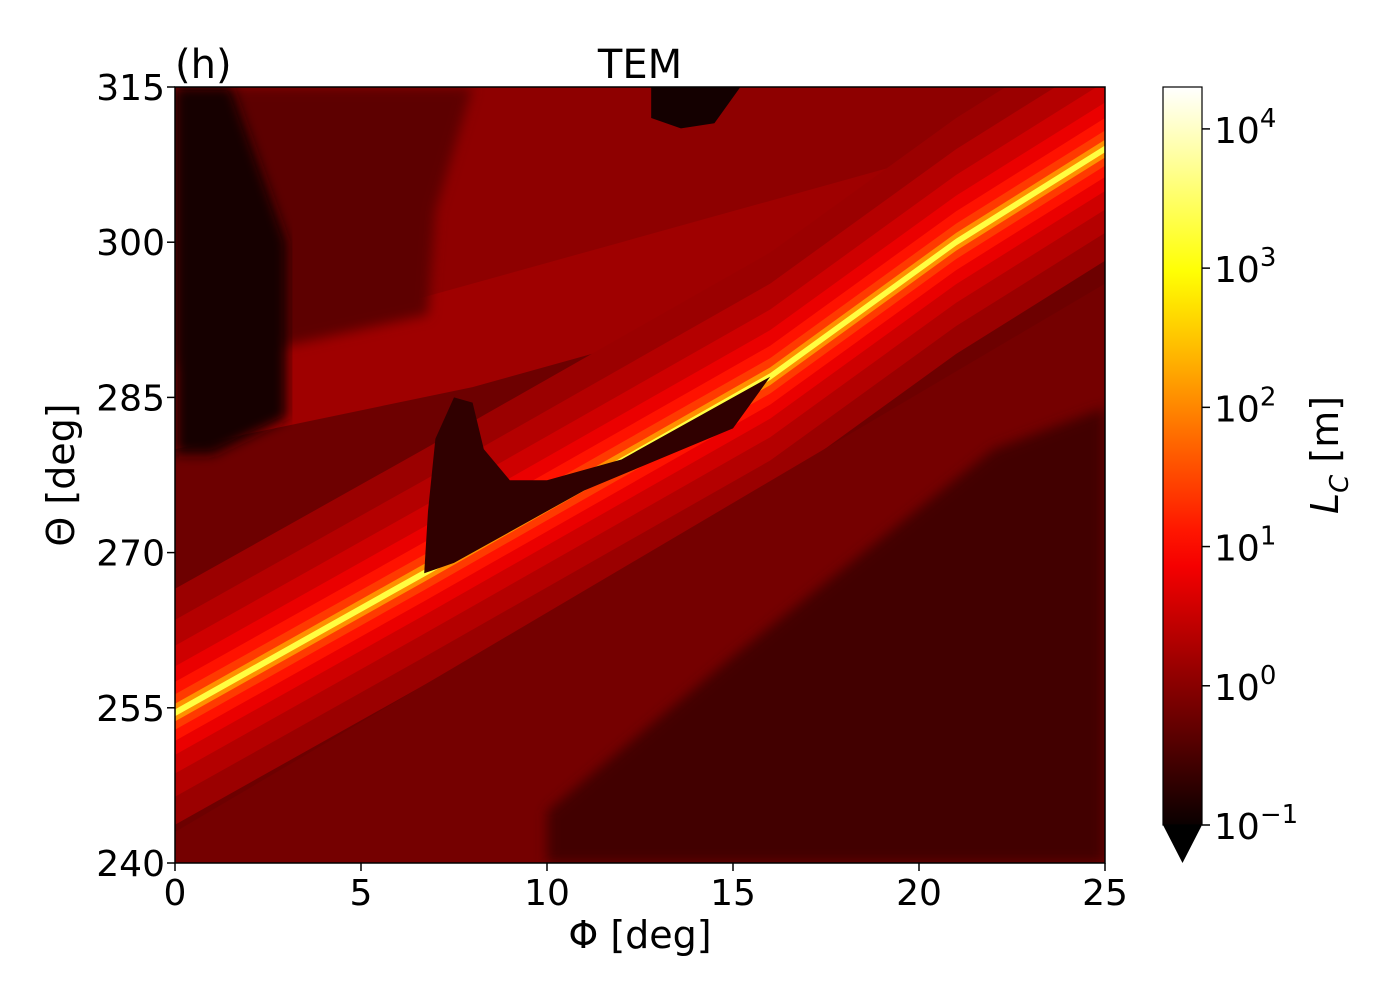 The image size is (1400, 1000). I want to click on colorbar-tick-label-4: 10³, so click(1245, 267).